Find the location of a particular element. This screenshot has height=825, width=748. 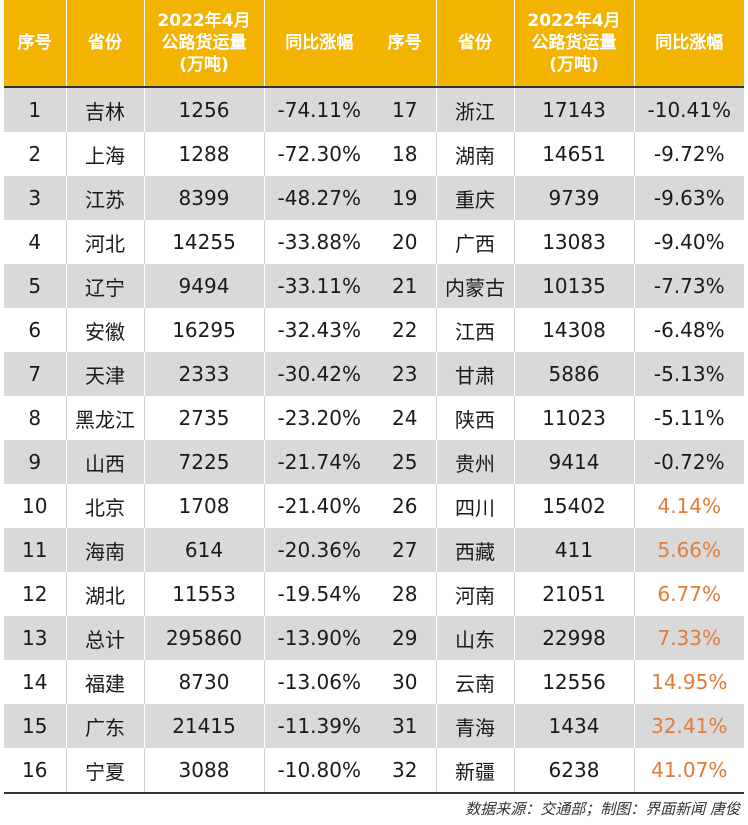

table-row: 29 山东 22998 7.33% is located at coordinates (559, 638).